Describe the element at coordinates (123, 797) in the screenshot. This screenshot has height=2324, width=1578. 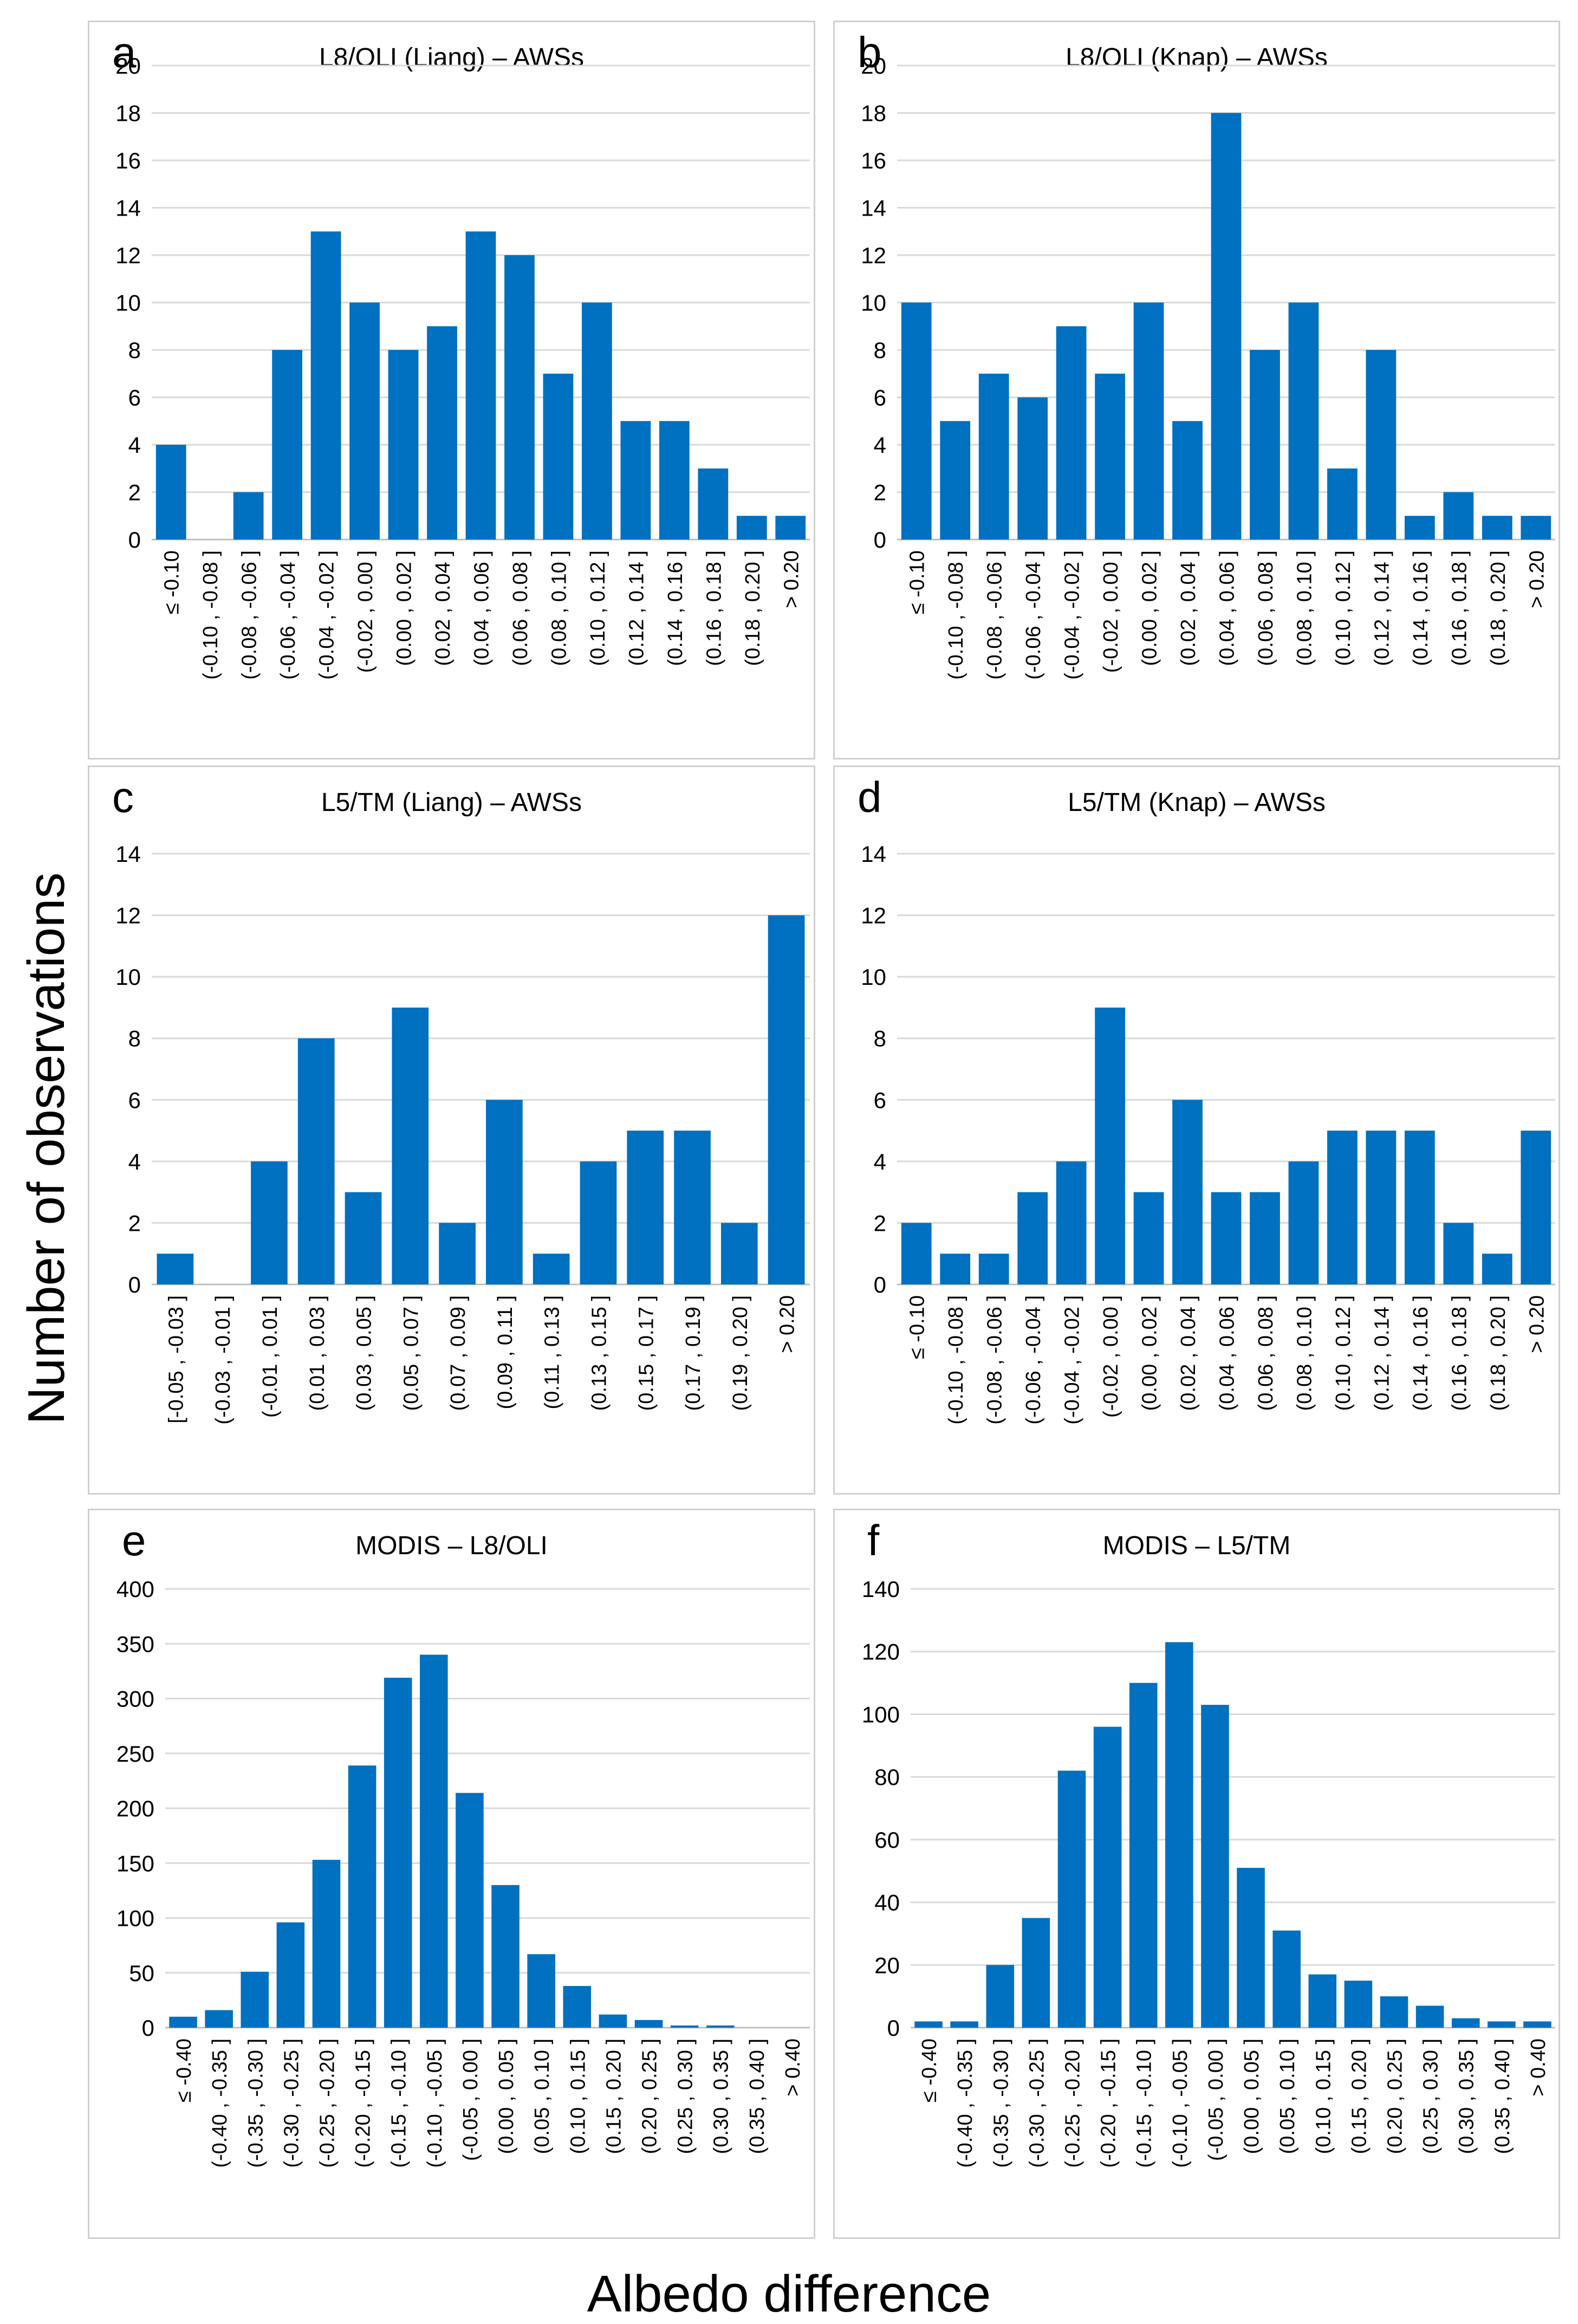
I see `panel-letter: c` at that location.